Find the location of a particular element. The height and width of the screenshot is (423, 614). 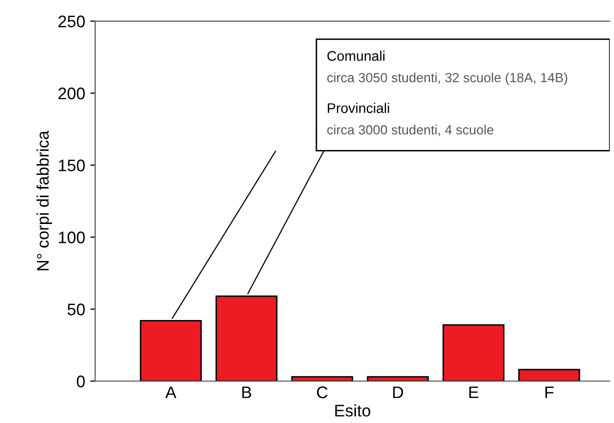

y-tick-label: 150 is located at coordinates (71, 166).